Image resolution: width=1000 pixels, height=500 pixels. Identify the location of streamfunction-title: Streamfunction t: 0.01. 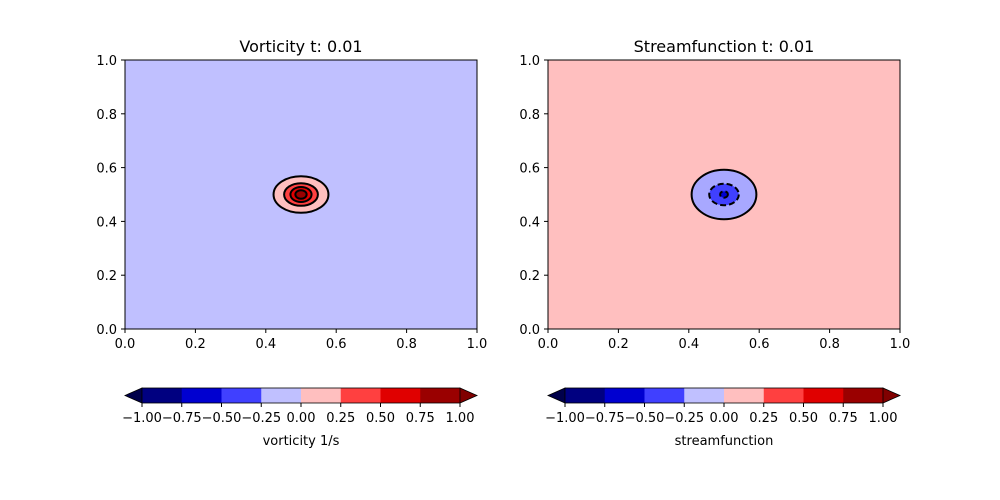
(724, 46).